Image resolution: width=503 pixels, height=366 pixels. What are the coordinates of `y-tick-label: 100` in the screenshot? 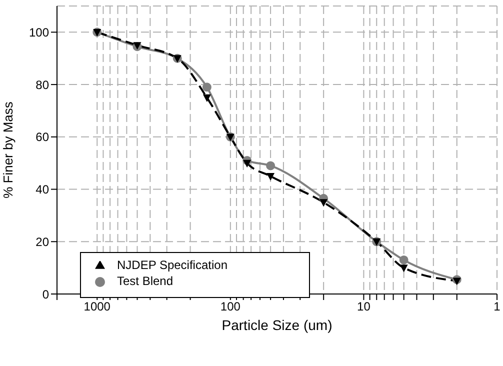 It's located at (39, 32).